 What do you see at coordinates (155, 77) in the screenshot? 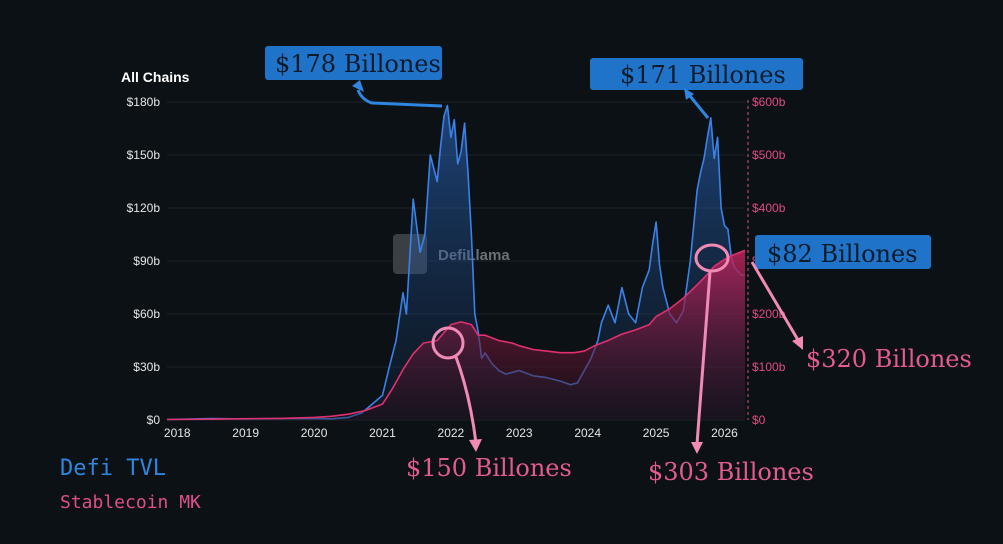
I see `chart-title: All Chains` at bounding box center [155, 77].